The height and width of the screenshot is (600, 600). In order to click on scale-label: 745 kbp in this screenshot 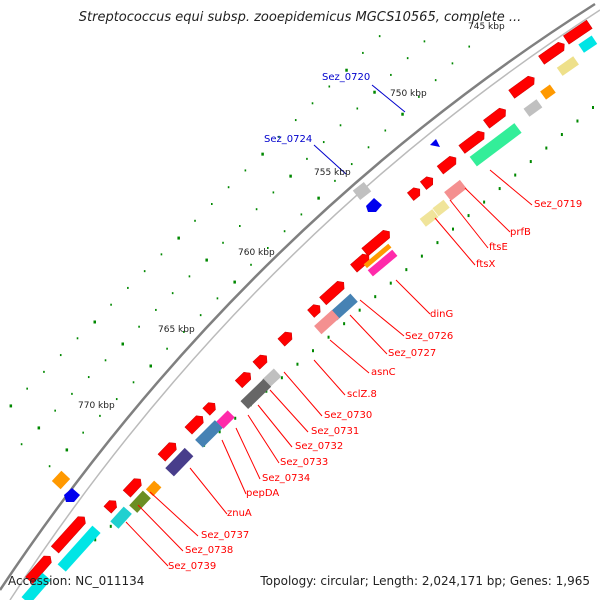, I will do `click(486, 27)`.